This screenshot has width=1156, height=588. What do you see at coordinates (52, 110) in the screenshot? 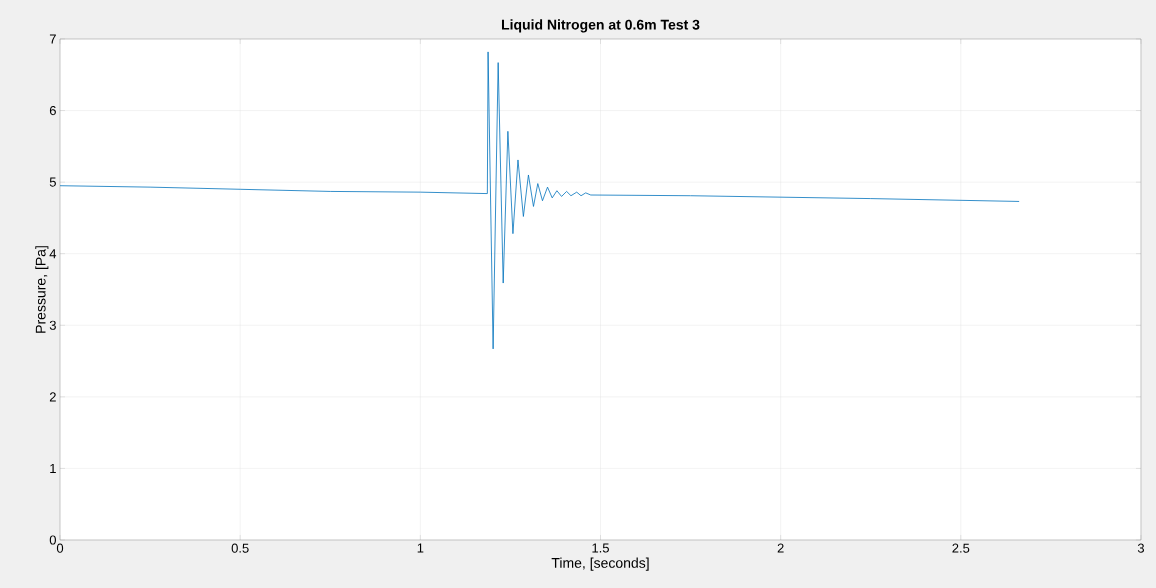
I see `y-tick-label: 6` at bounding box center [52, 110].